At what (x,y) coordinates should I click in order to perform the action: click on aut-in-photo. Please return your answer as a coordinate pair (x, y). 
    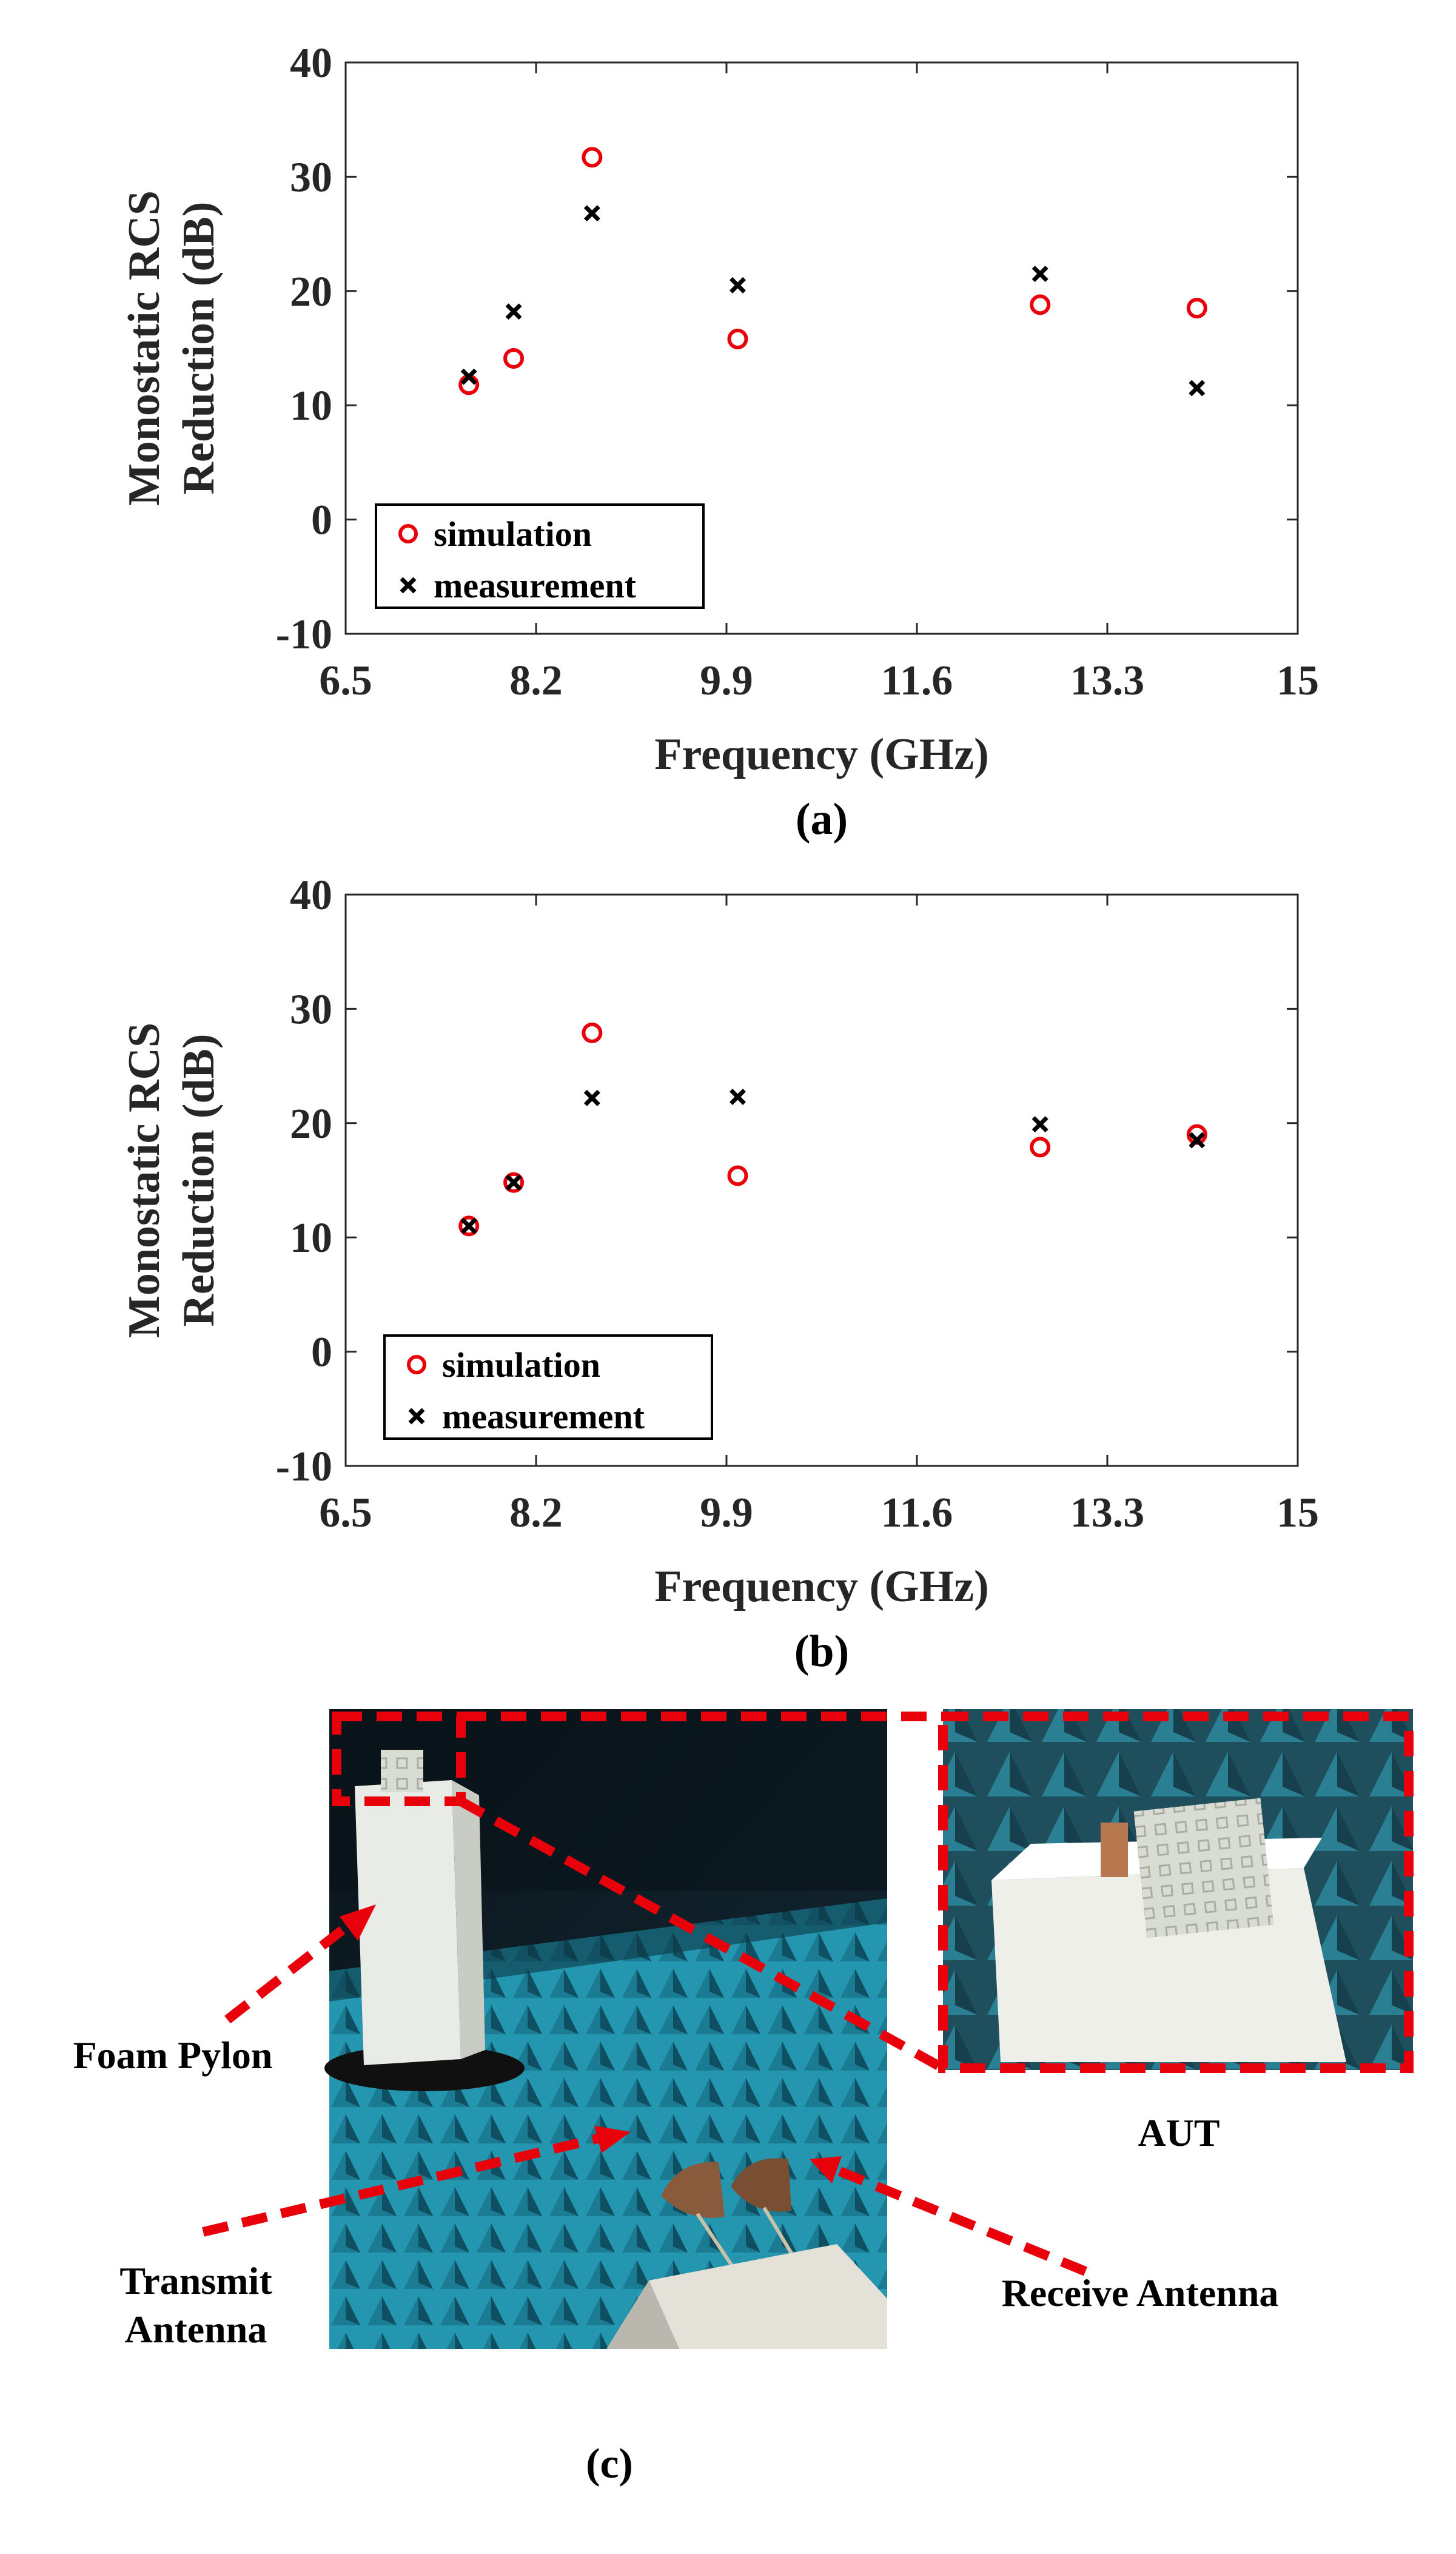
    Looking at the image, I should click on (402, 1771).